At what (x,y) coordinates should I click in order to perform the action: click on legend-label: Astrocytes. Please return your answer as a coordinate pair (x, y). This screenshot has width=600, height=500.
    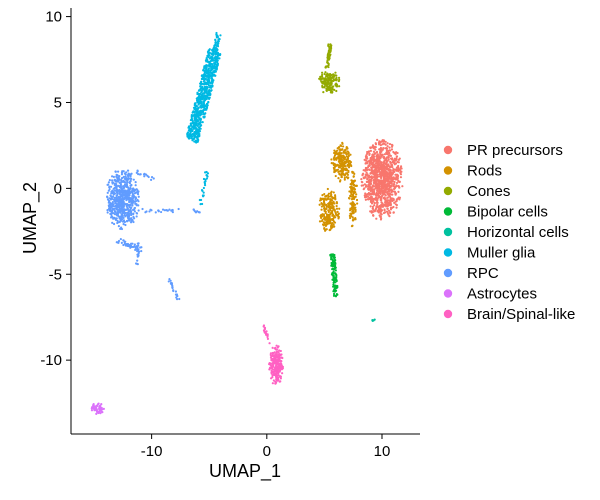
    Looking at the image, I should click on (502, 294).